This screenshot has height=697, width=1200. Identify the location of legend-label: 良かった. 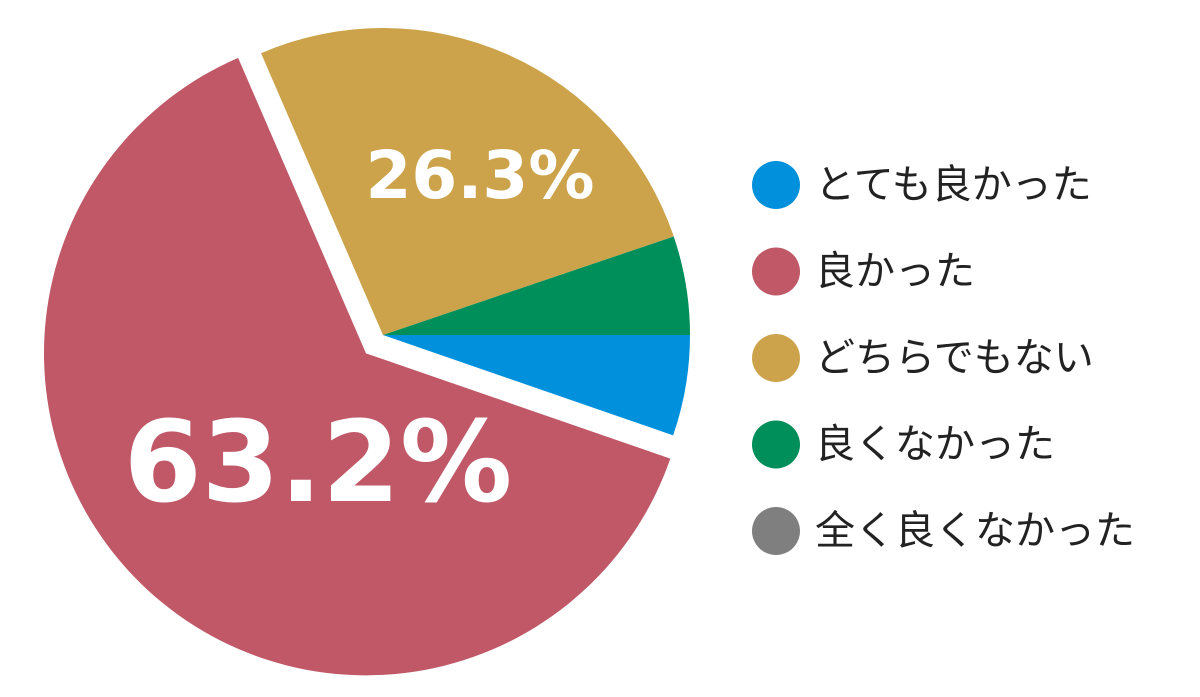
(895, 272).